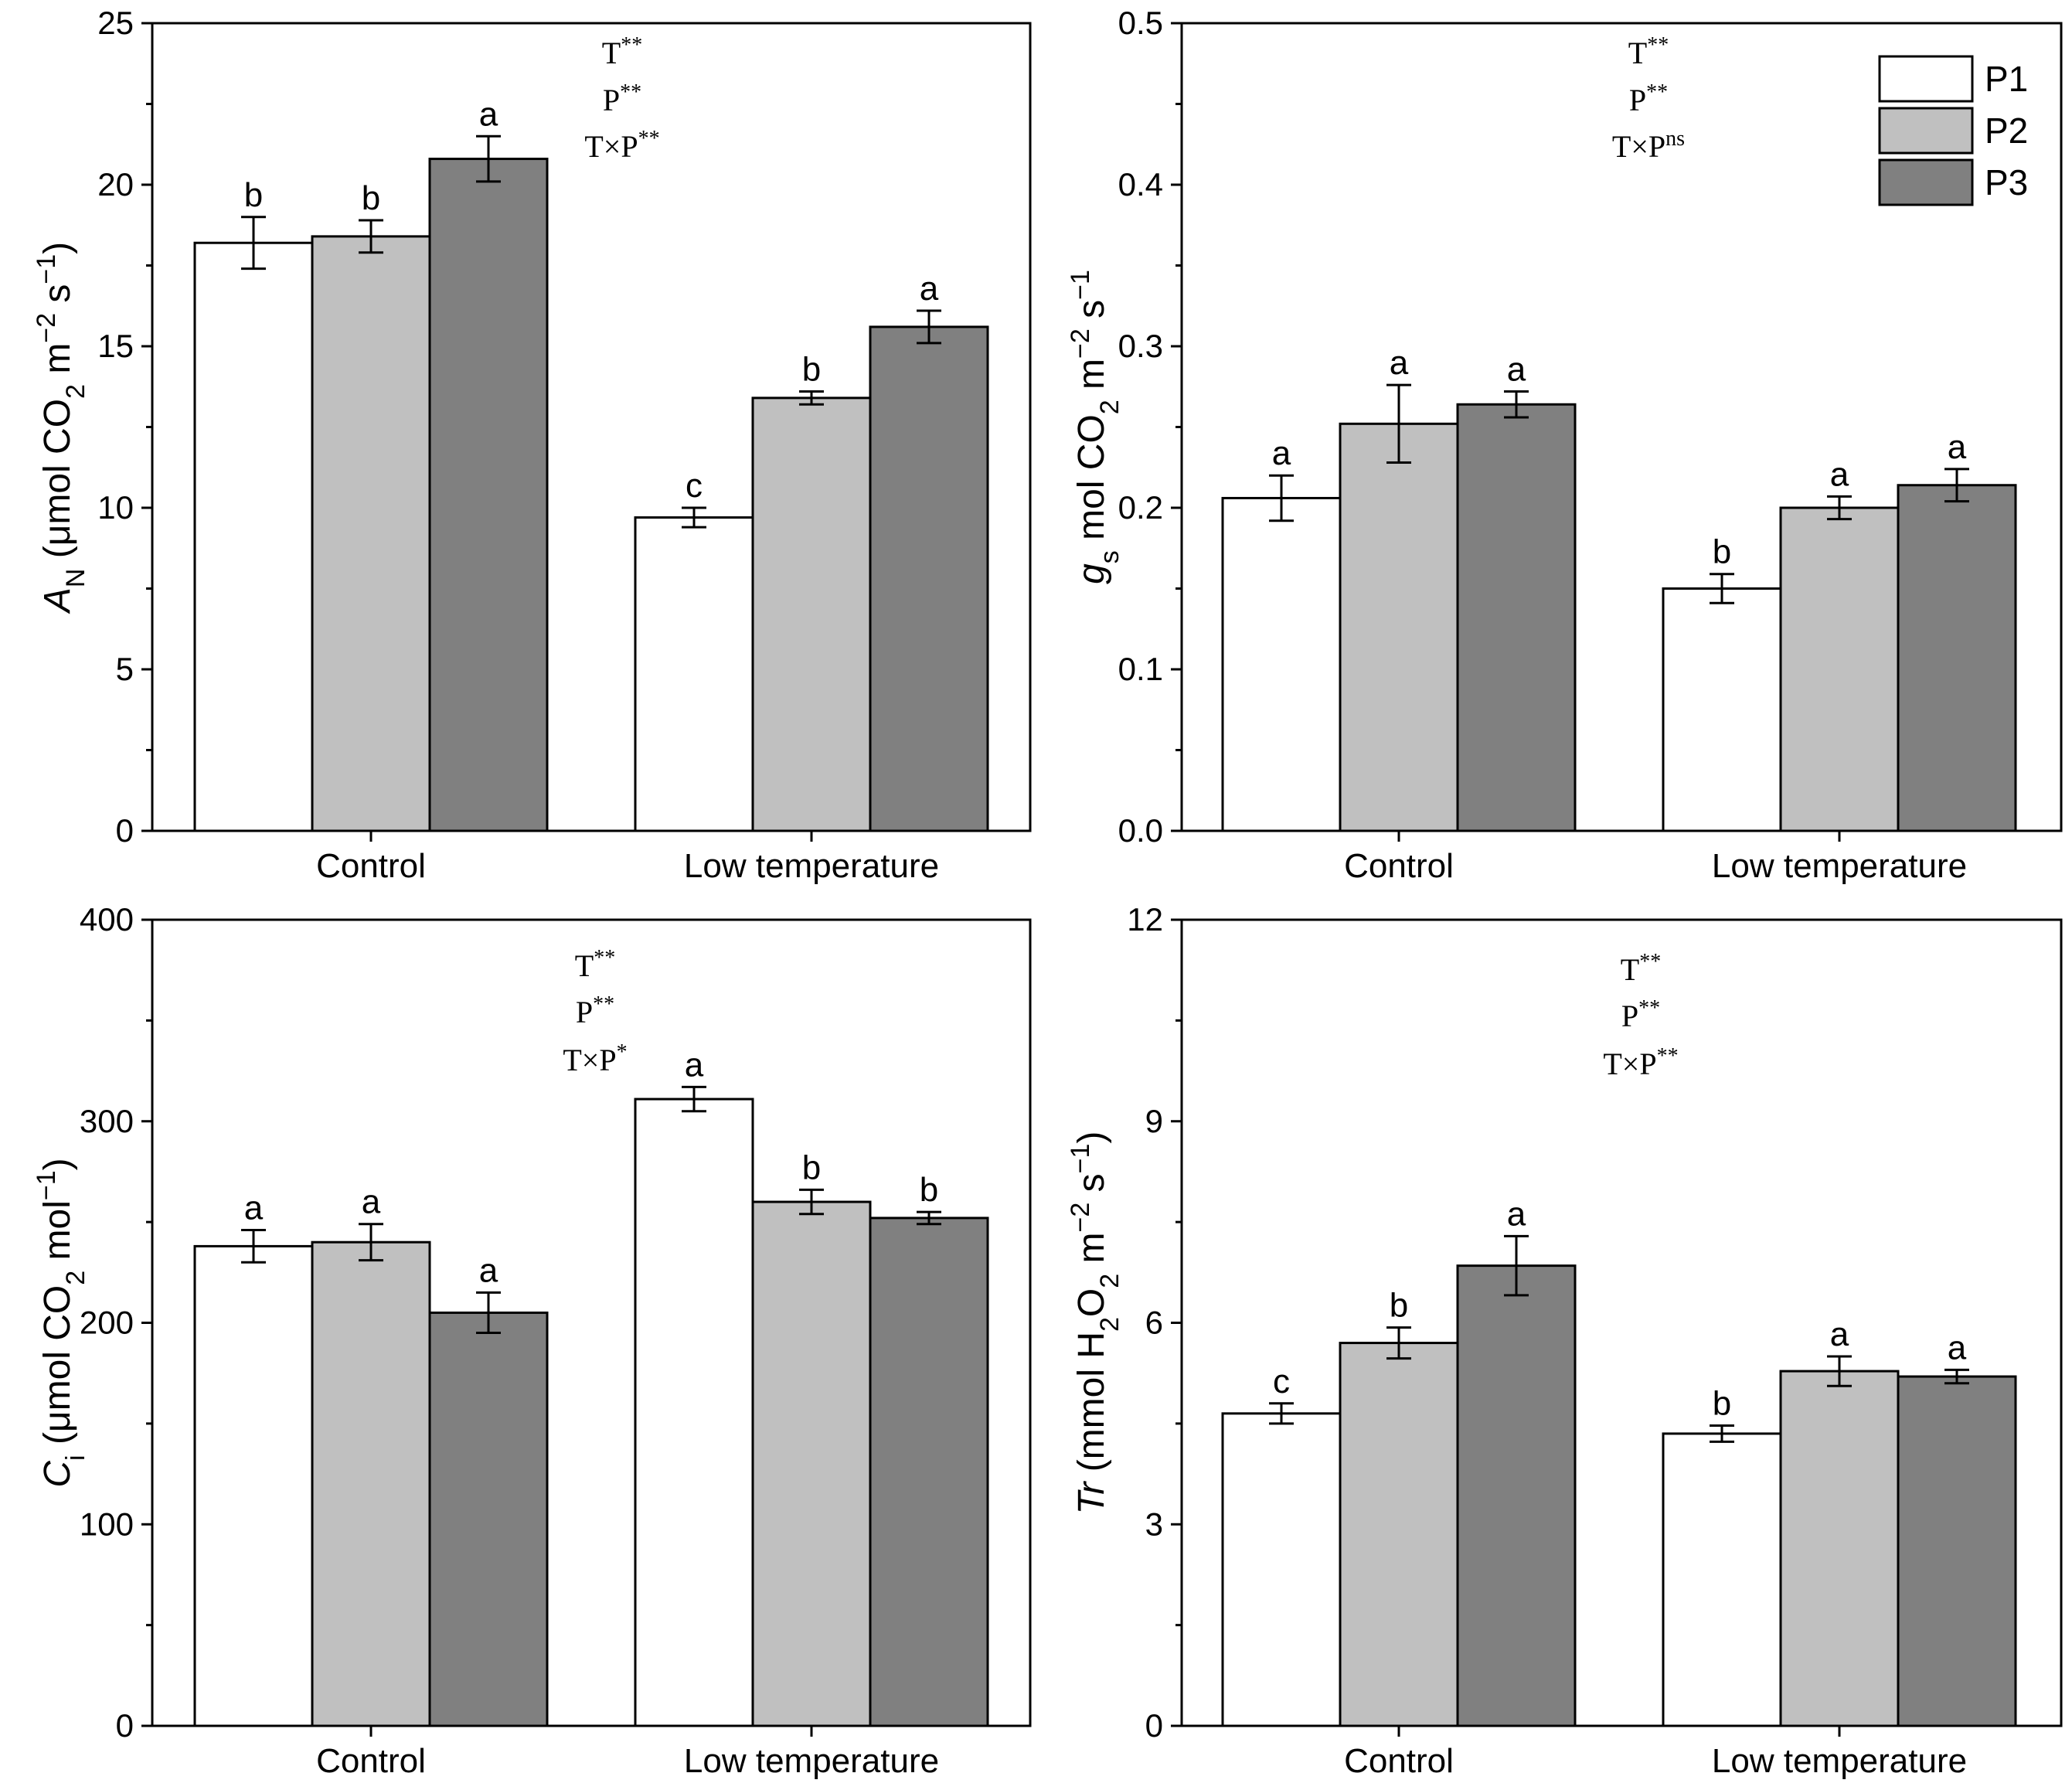 This screenshot has width=2072, height=1790. What do you see at coordinates (1095, 427) in the screenshot?
I see `y-axis-label: gs mol CO2 m−2 s−1` at bounding box center [1095, 427].